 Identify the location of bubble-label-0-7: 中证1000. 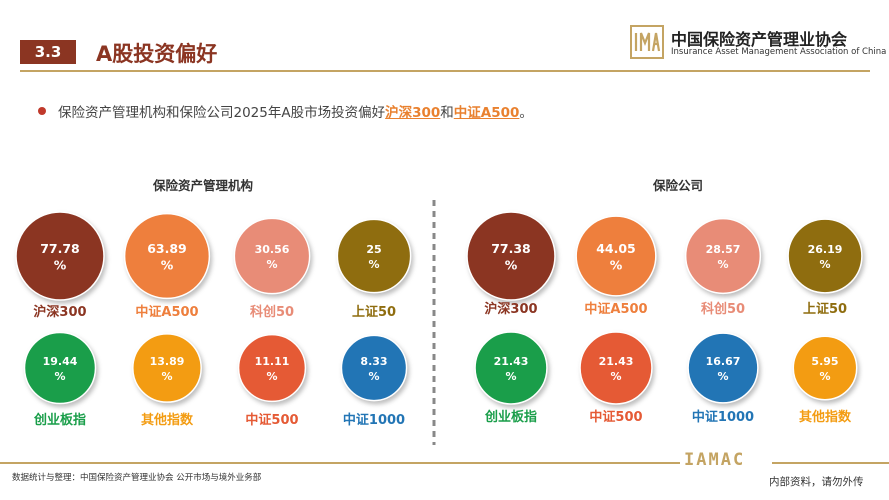
(374, 420).